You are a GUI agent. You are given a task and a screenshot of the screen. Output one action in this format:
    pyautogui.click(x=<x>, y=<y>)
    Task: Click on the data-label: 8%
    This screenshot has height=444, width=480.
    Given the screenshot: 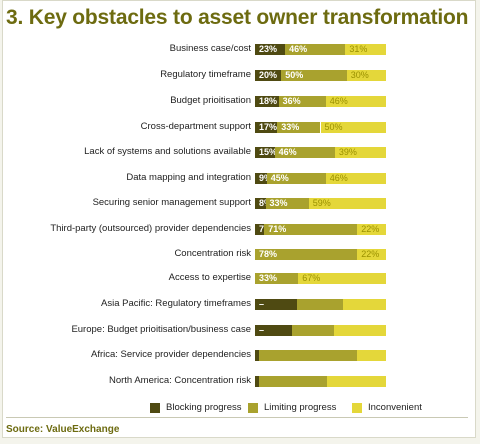 What is the action you would take?
    pyautogui.click(x=262, y=203)
    